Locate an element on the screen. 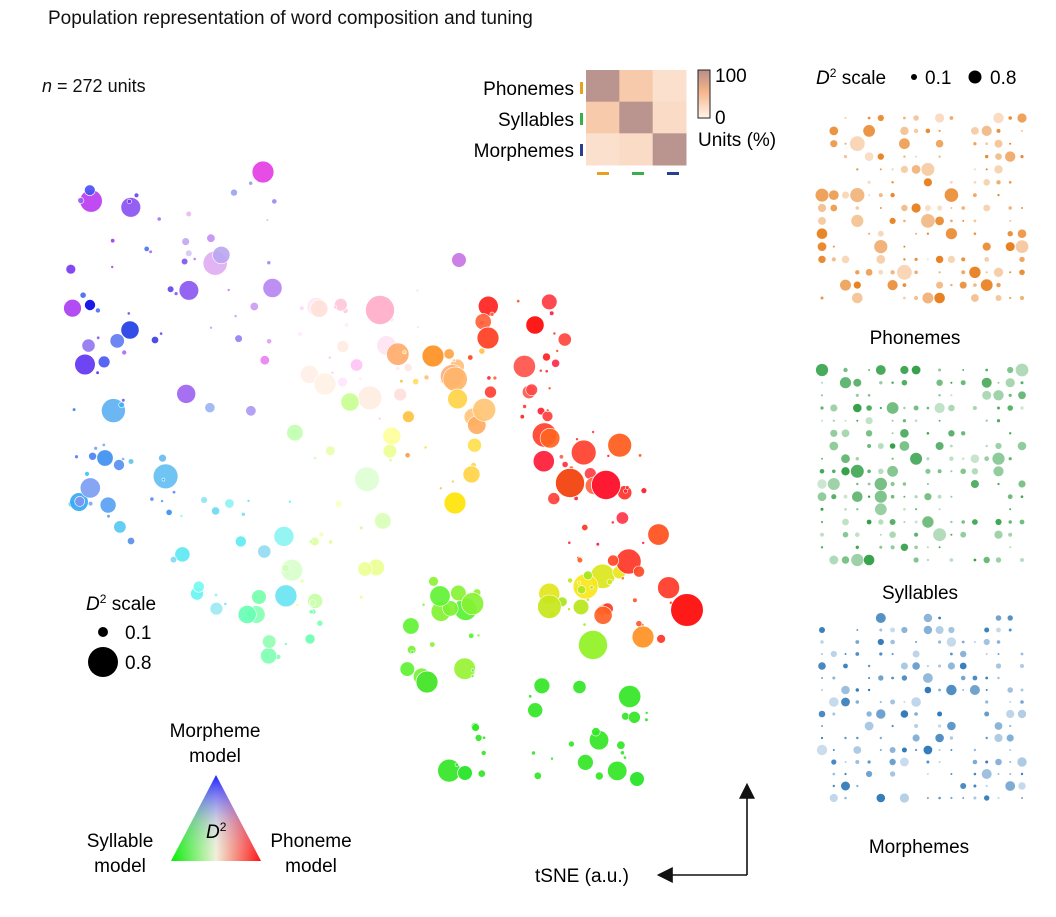 This screenshot has height=917, width=1056. heatmap-row-label-syllables: Syllables is located at coordinates (536, 120).